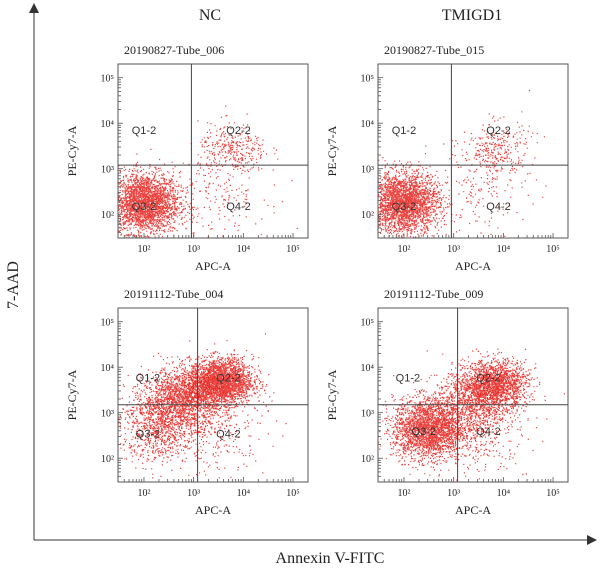  Describe the element at coordinates (433, 294) in the screenshot. I see `panel-title: 20191112-Tube_009` at that location.